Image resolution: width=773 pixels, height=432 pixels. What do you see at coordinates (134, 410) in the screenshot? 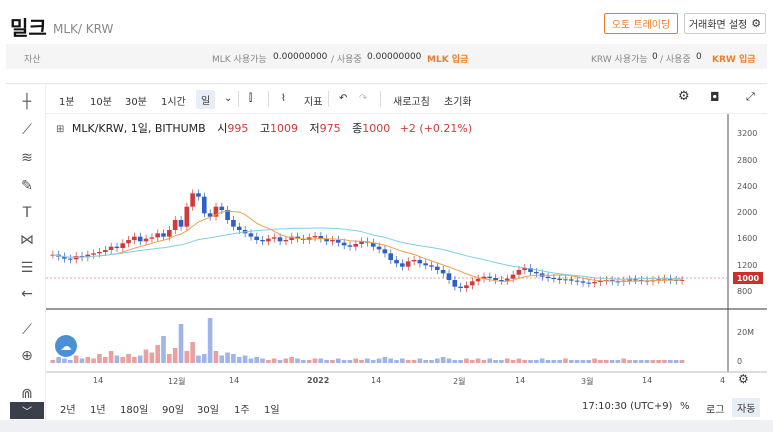
I see `range-180d: 180일` at bounding box center [134, 410].